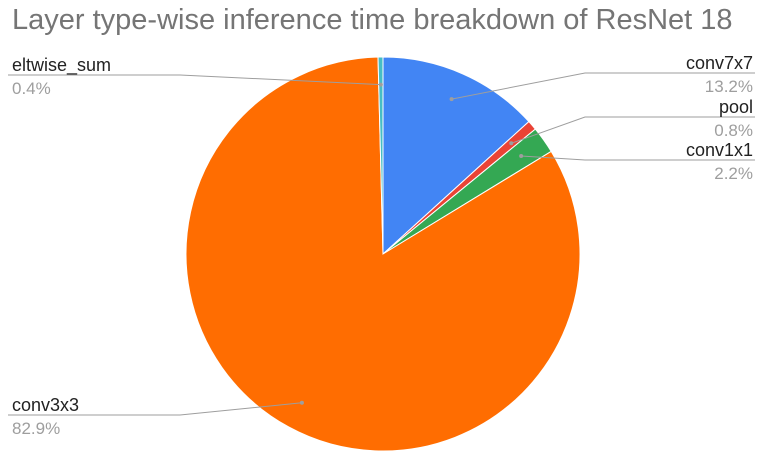 The height and width of the screenshot is (460, 763). Describe the element at coordinates (633, 130) in the screenshot. I see `leader-line-pool` at that location.